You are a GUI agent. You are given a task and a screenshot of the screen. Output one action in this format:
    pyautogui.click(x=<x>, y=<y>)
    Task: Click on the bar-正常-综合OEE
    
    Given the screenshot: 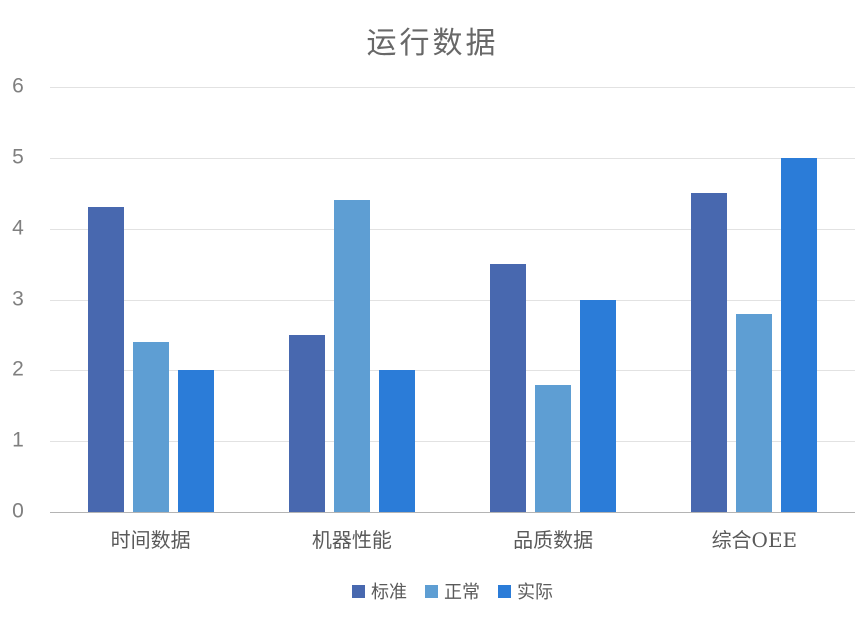 What is the action you would take?
    pyautogui.click(x=754, y=412)
    